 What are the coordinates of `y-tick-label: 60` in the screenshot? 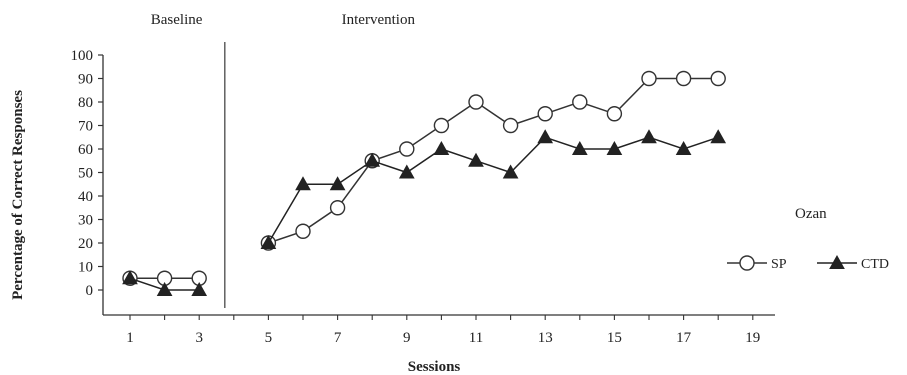 It's located at (85, 150).